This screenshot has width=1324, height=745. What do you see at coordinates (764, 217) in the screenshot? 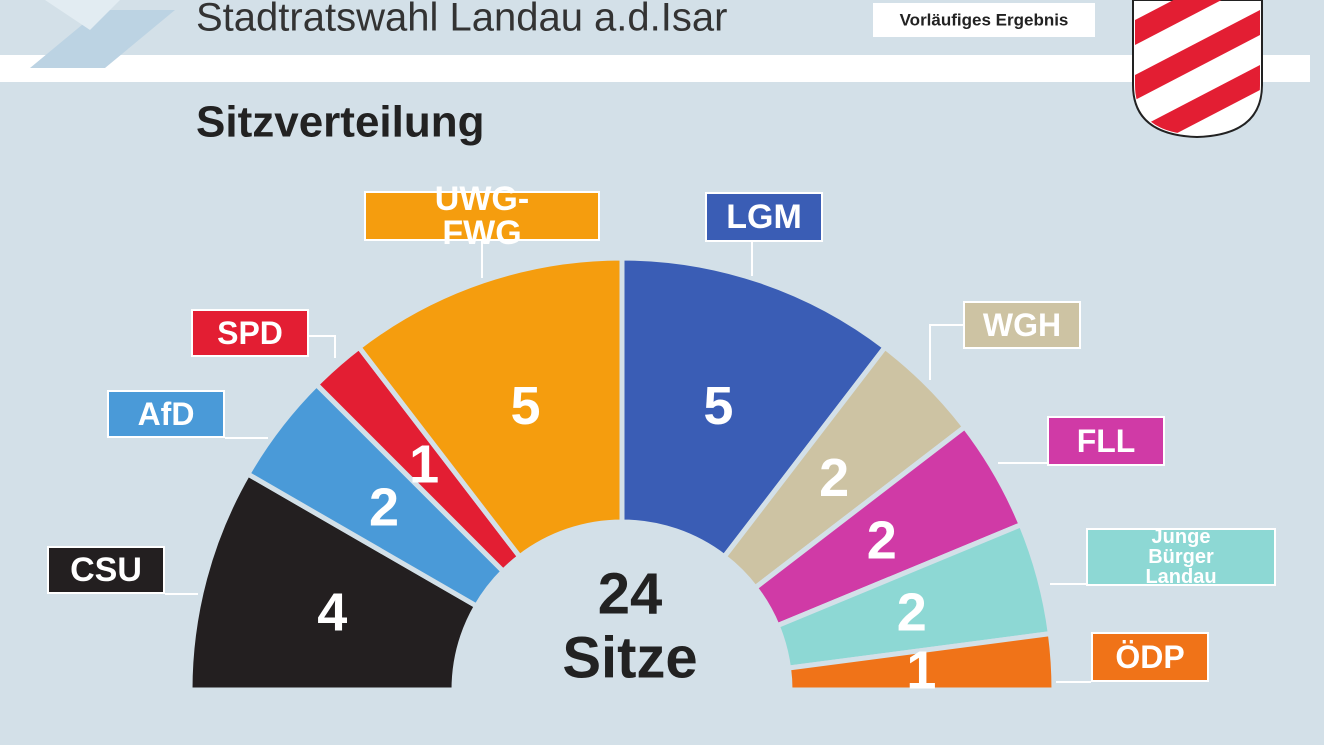
I see `legend-label: LGM` at bounding box center [764, 217].